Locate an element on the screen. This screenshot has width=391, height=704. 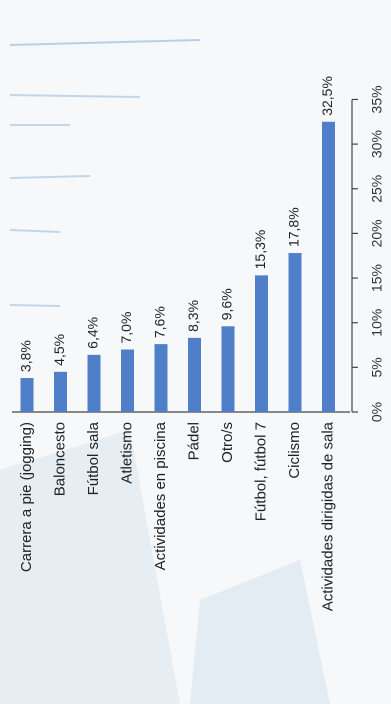
data-label: 32,5% is located at coordinates (327, 96).